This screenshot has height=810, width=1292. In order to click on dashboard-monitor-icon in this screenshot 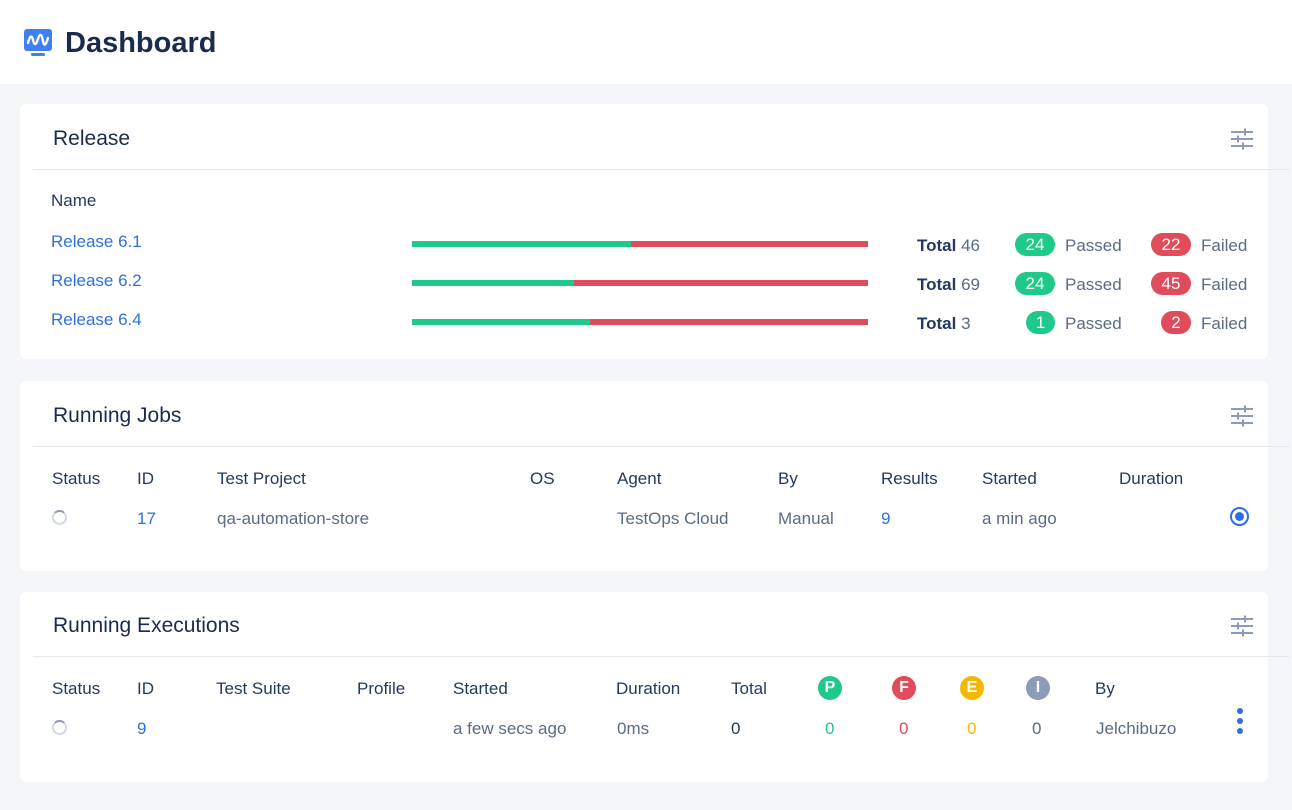, I will do `click(38, 42)`.